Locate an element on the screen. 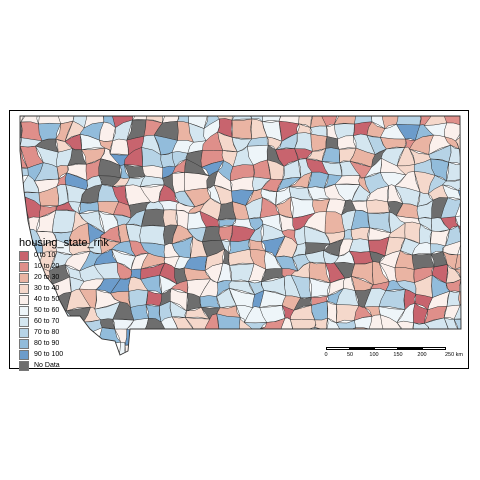 The width and height of the screenshot is (480, 480). legend-item: 30 to 40 is located at coordinates (74, 289).